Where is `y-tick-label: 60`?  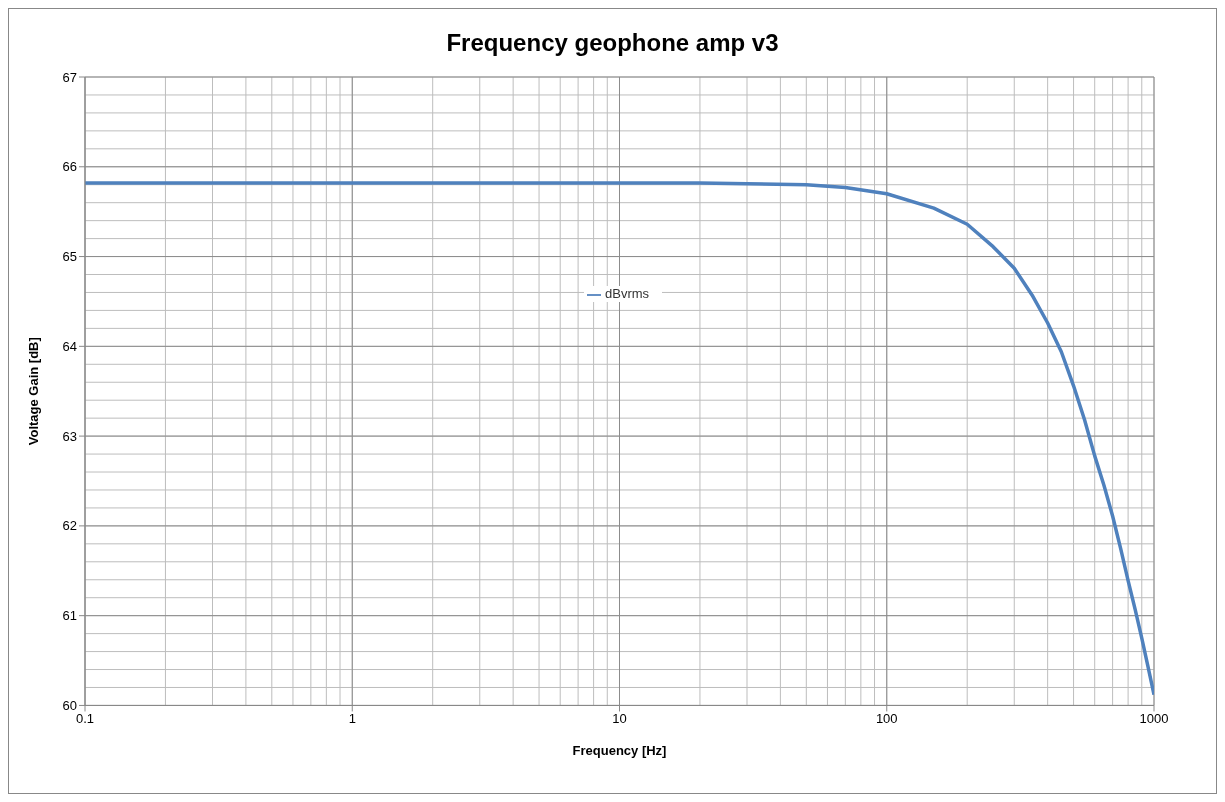 y-tick-label: 60 is located at coordinates (69, 706).